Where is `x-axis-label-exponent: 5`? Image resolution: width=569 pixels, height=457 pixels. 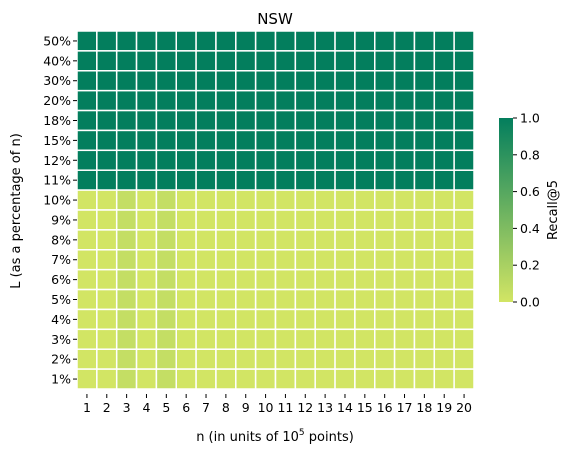
x-axis-label-exponent: 5 is located at coordinates (302, 433).